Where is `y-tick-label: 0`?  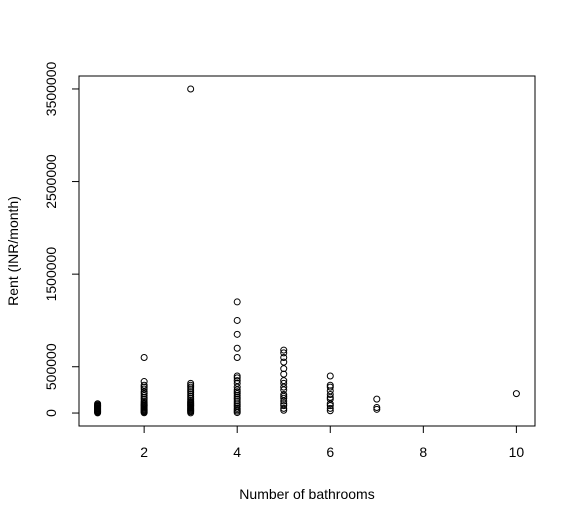 y-tick-label: 0 is located at coordinates (51, 413).